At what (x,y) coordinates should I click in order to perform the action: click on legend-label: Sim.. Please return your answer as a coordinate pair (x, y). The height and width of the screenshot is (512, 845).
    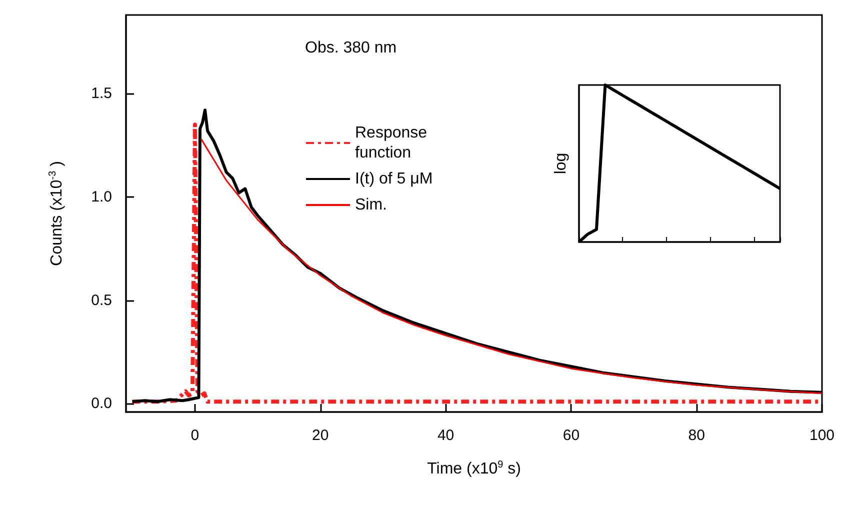
    Looking at the image, I should click on (371, 205).